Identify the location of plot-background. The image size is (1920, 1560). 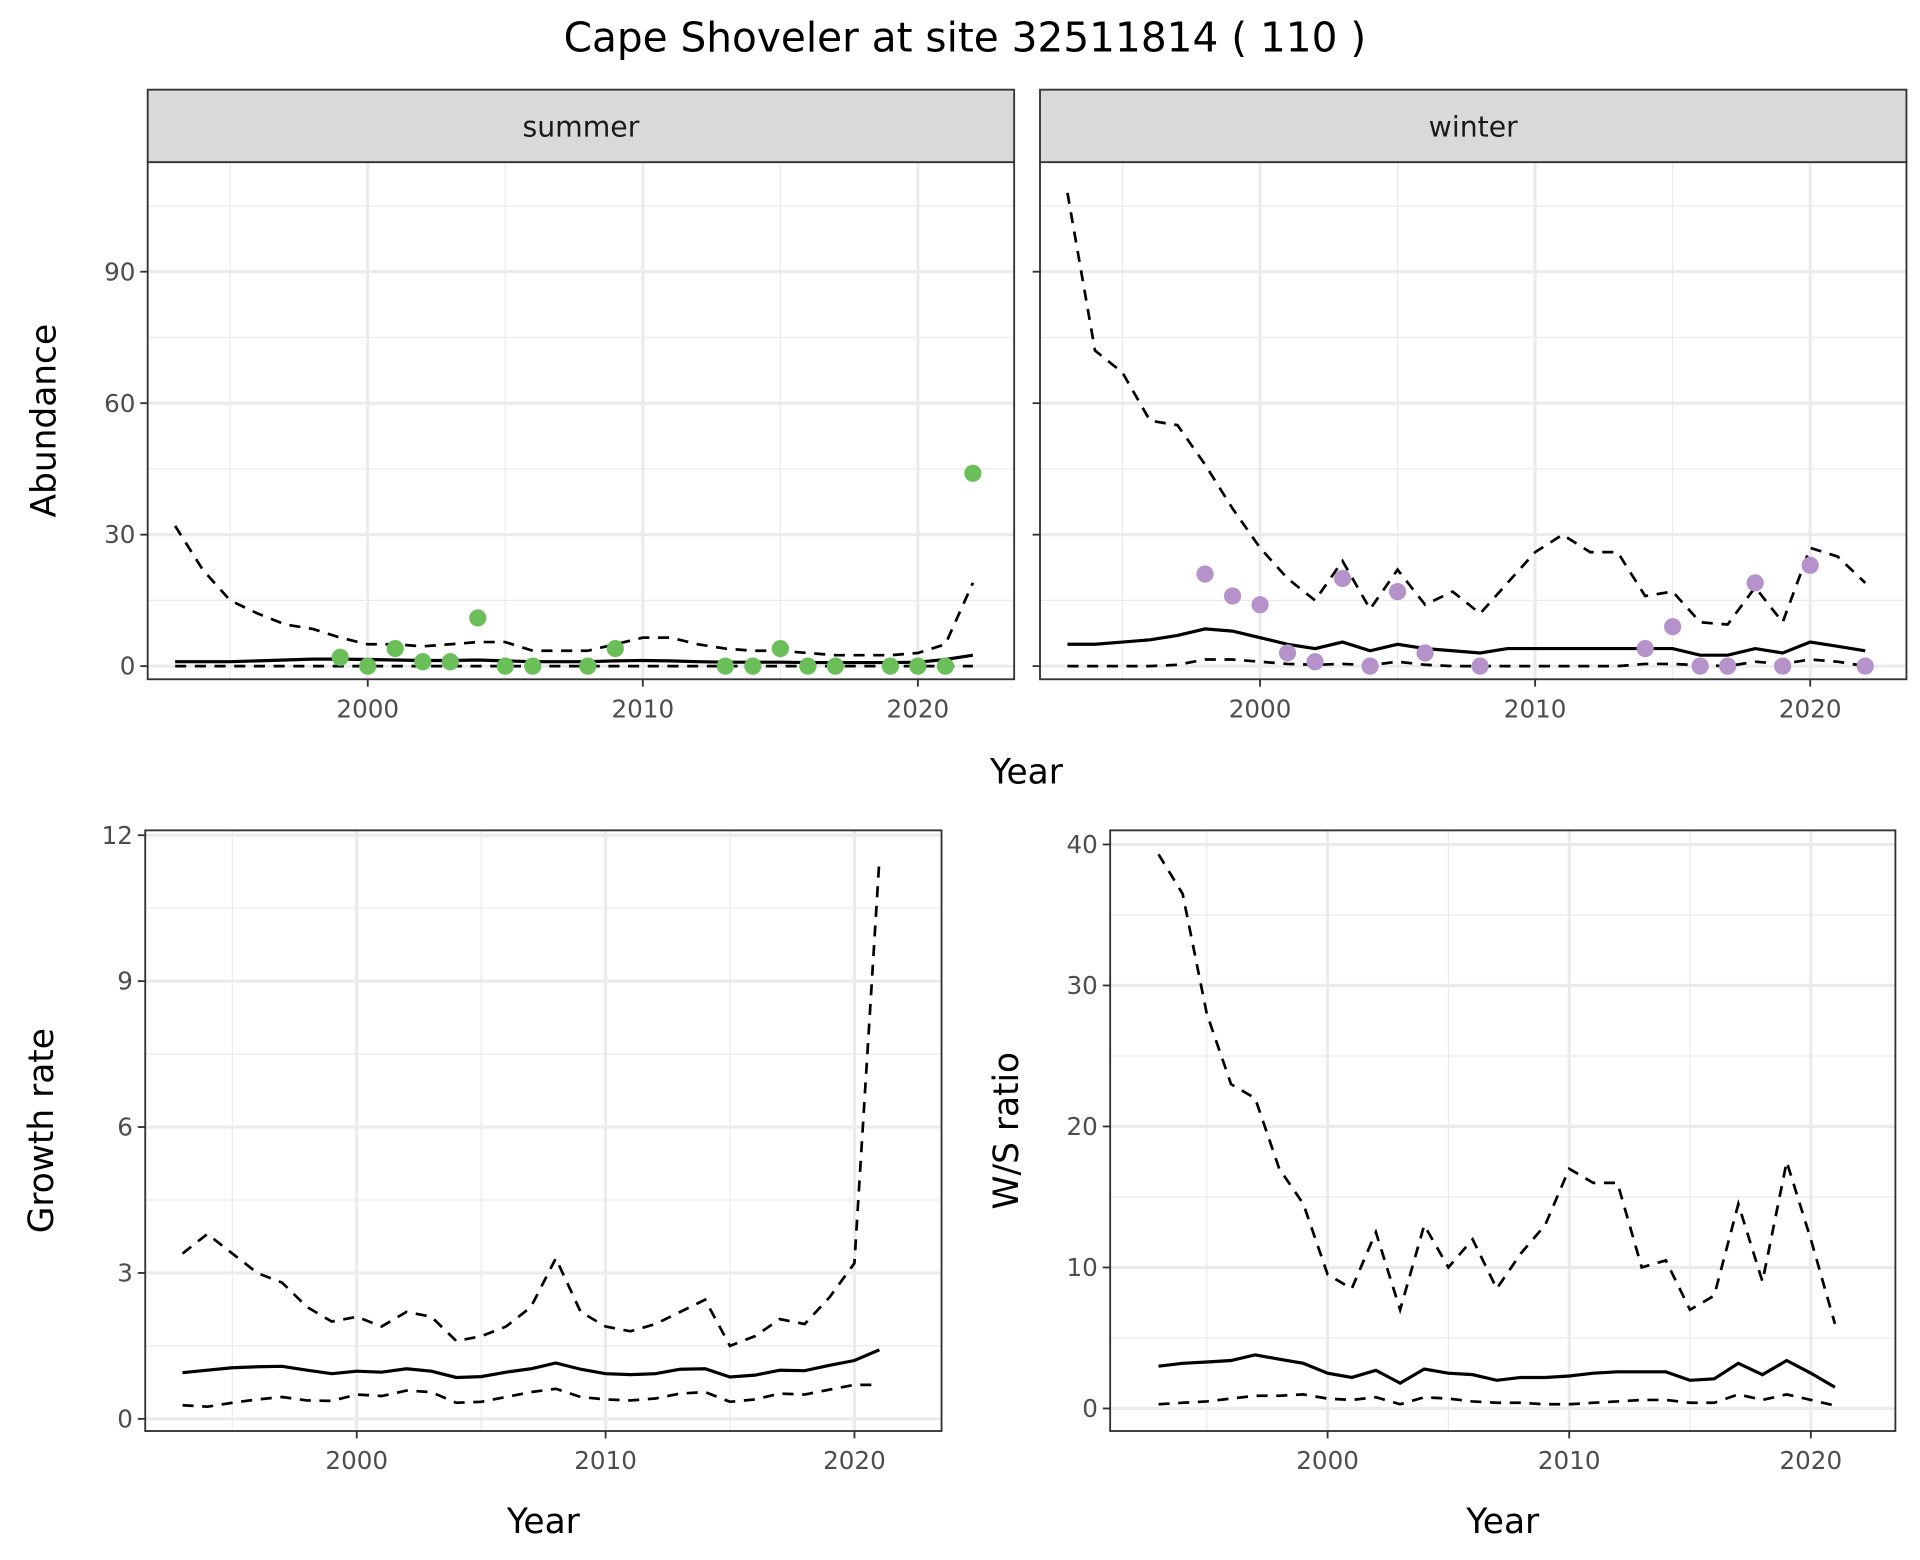
(1473, 421).